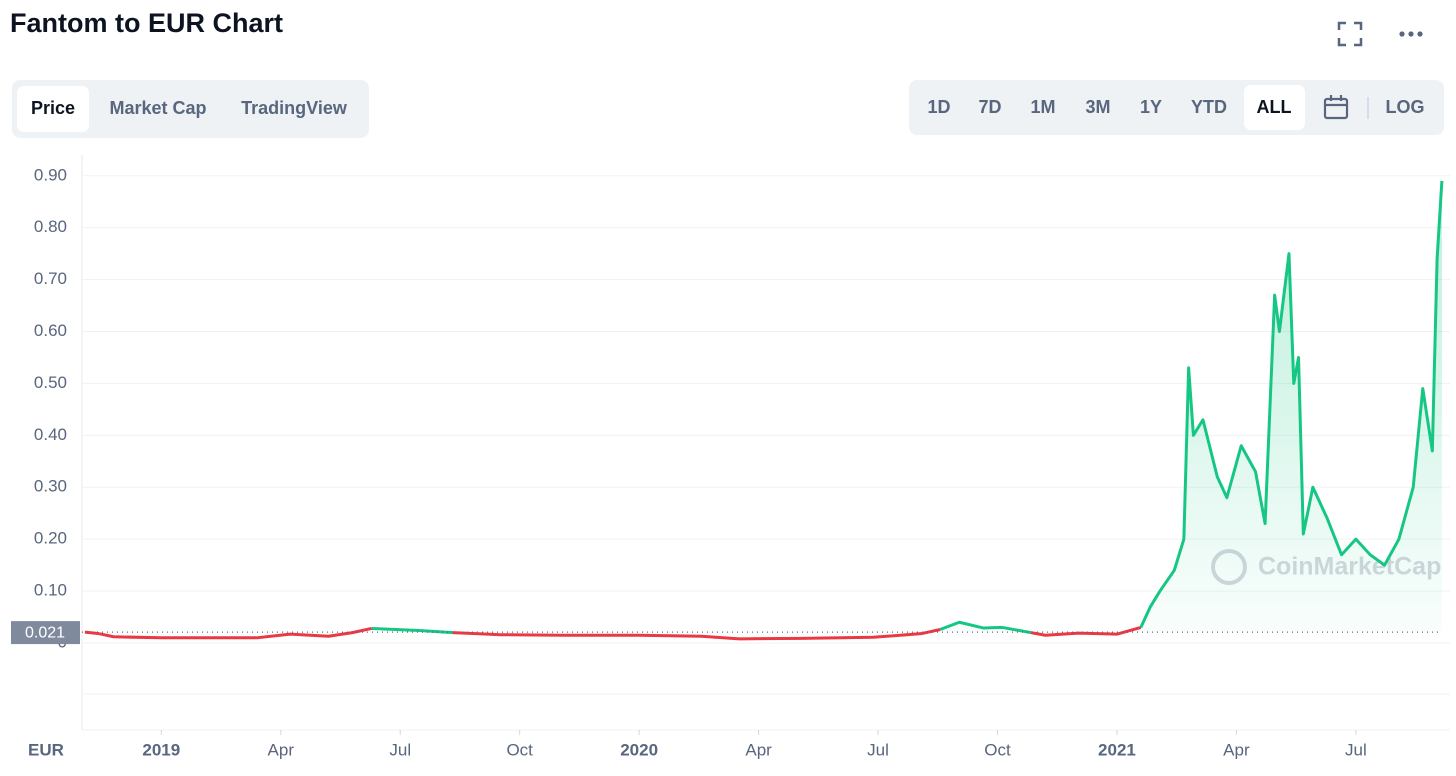 Image resolution: width=1456 pixels, height=776 pixels. I want to click on tab: Market Cap, so click(157, 108).